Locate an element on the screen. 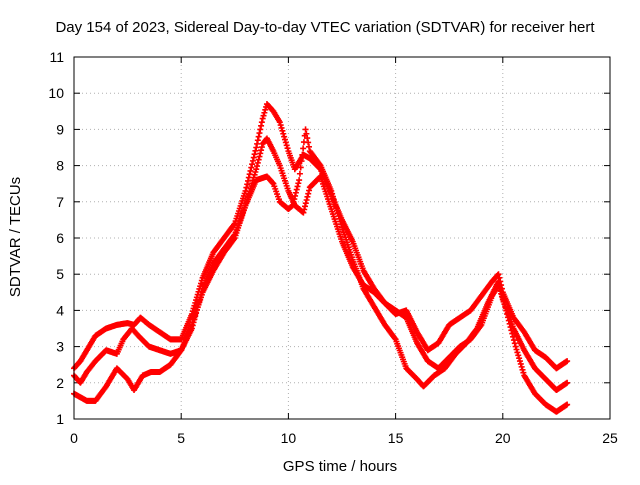 The height and width of the screenshot is (485, 640). y-tick-label: 3 is located at coordinates (60, 347).